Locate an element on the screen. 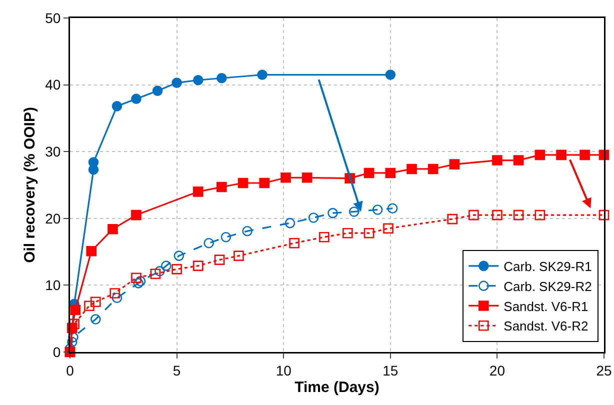  y-tick-label: 20 is located at coordinates (53, 218).